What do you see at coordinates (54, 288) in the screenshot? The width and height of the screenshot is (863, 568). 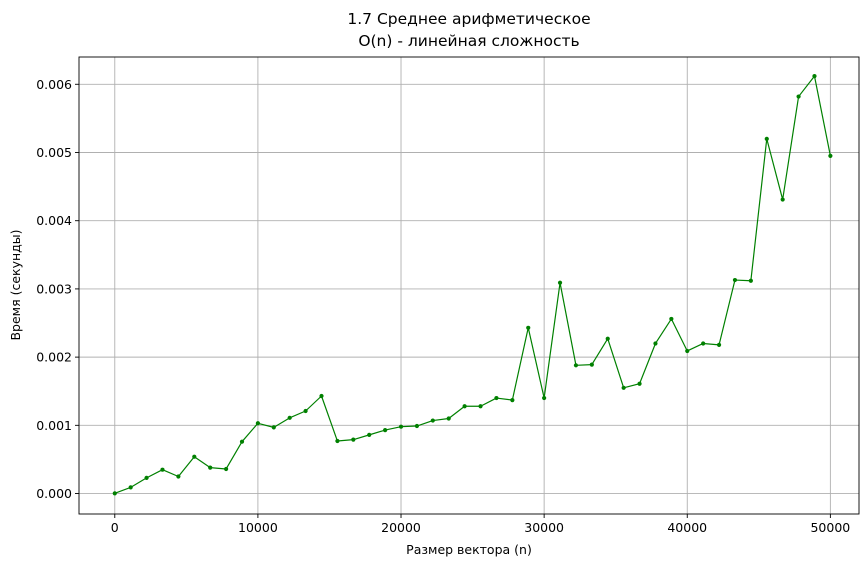 I see `y-tick-label: 0.003` at bounding box center [54, 288].